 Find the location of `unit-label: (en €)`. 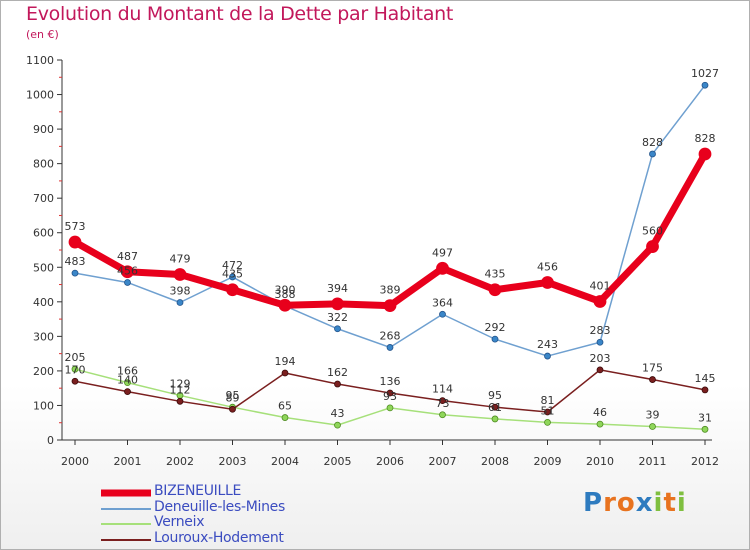

unit-label: (en €) is located at coordinates (42, 34).